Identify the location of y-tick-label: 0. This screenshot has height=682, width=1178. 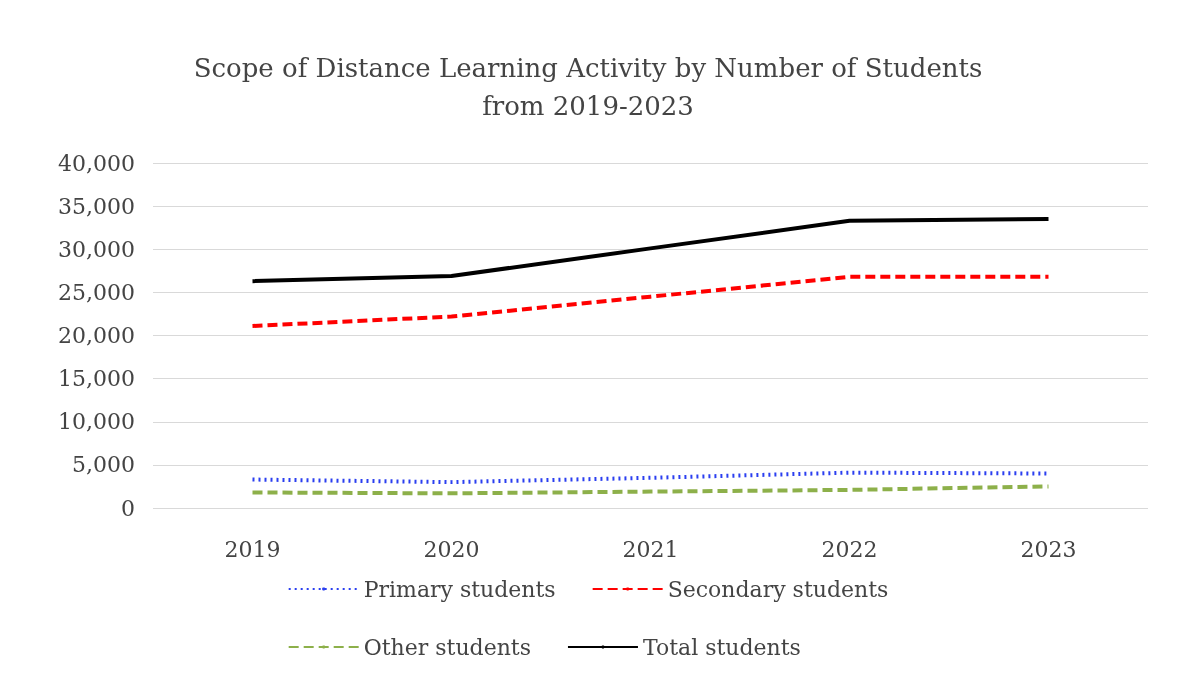
(128, 508).